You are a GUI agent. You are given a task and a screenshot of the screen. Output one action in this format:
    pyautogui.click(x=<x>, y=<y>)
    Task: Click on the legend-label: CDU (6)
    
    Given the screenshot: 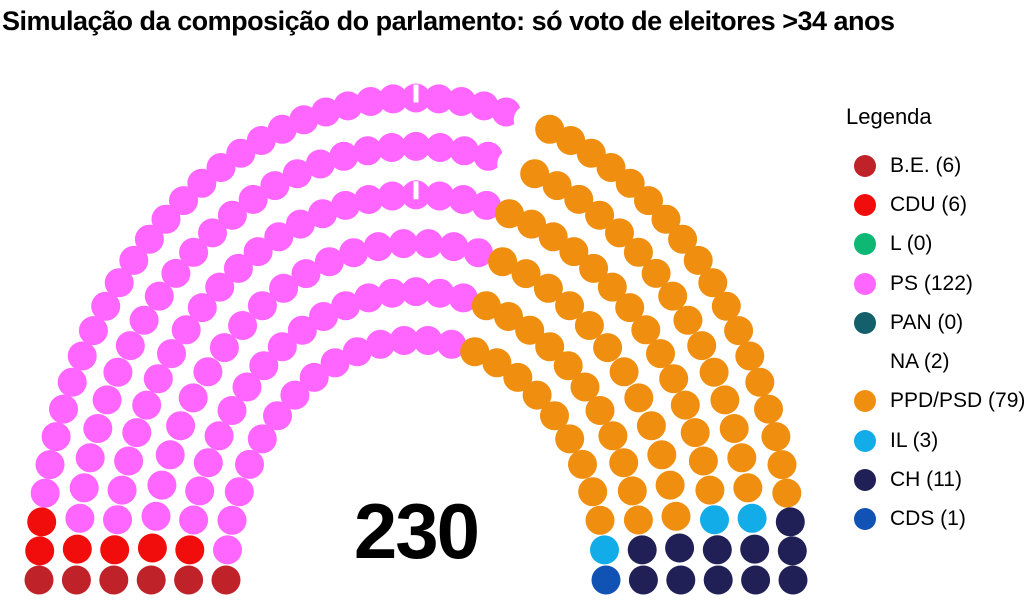 What is the action you would take?
    pyautogui.click(x=928, y=204)
    